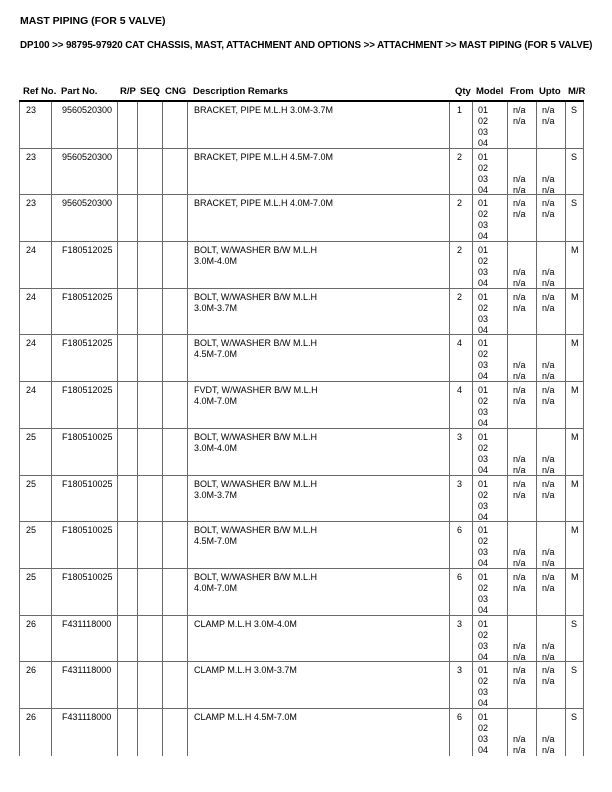  What do you see at coordinates (319, 732) in the screenshot?
I see `description-cell: CLAMP M.L.H 4.5M-7.0M` at bounding box center [319, 732].